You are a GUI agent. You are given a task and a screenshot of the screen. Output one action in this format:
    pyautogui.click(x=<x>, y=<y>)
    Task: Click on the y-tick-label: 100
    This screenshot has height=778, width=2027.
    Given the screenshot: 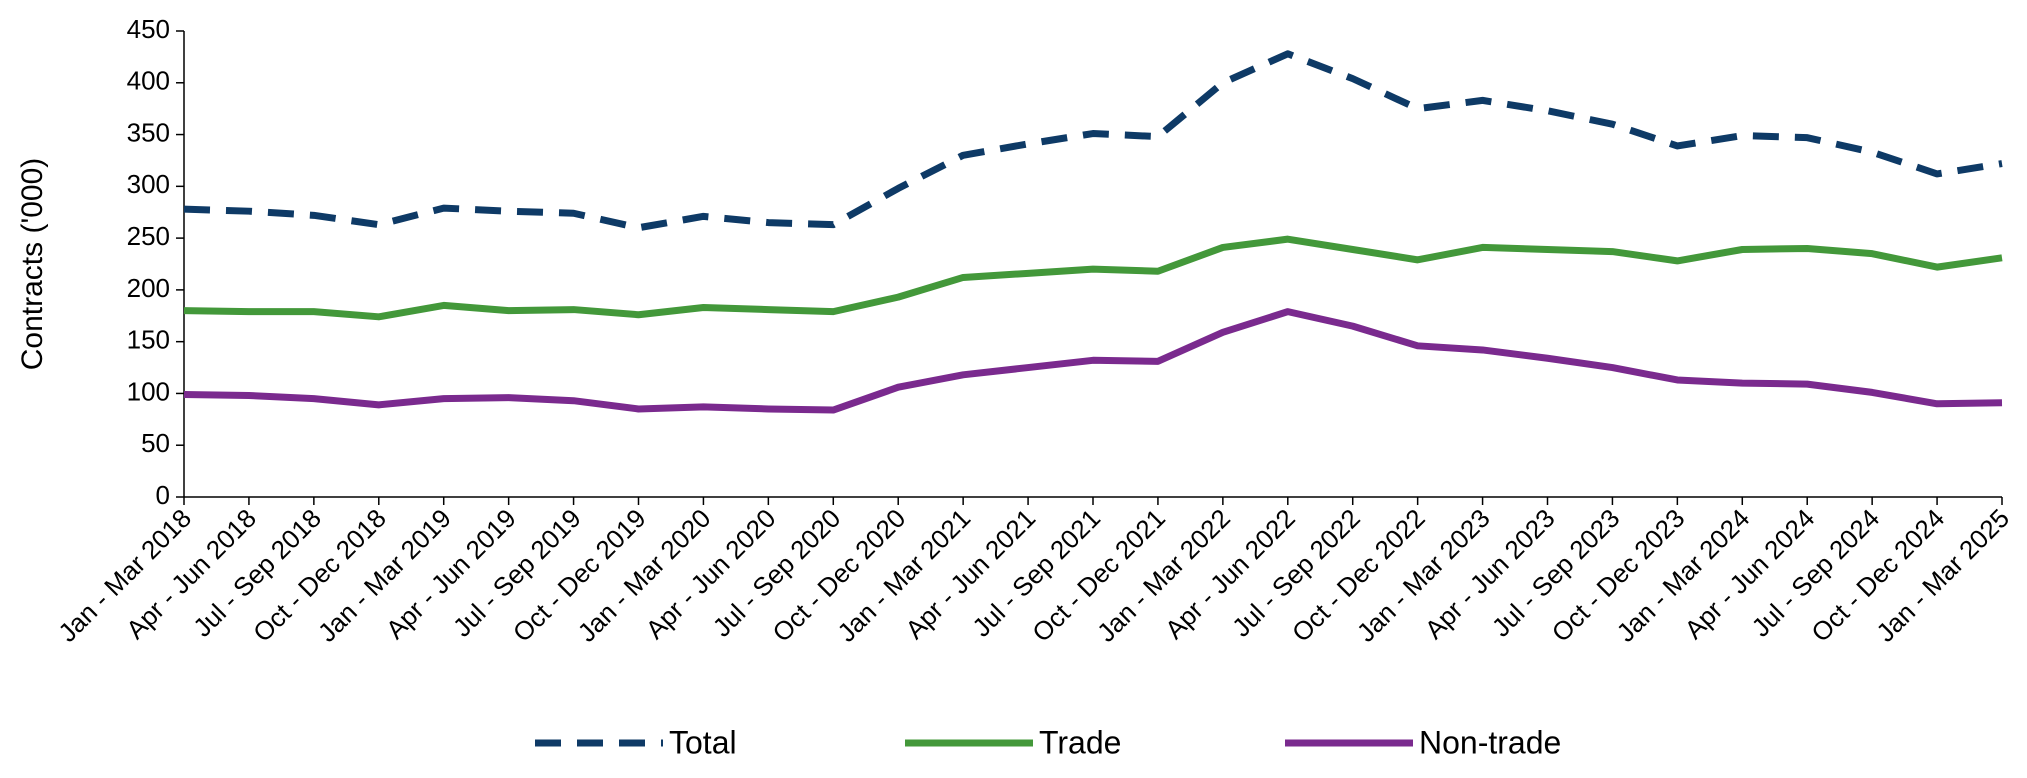 What is the action you would take?
    pyautogui.click(x=148, y=391)
    